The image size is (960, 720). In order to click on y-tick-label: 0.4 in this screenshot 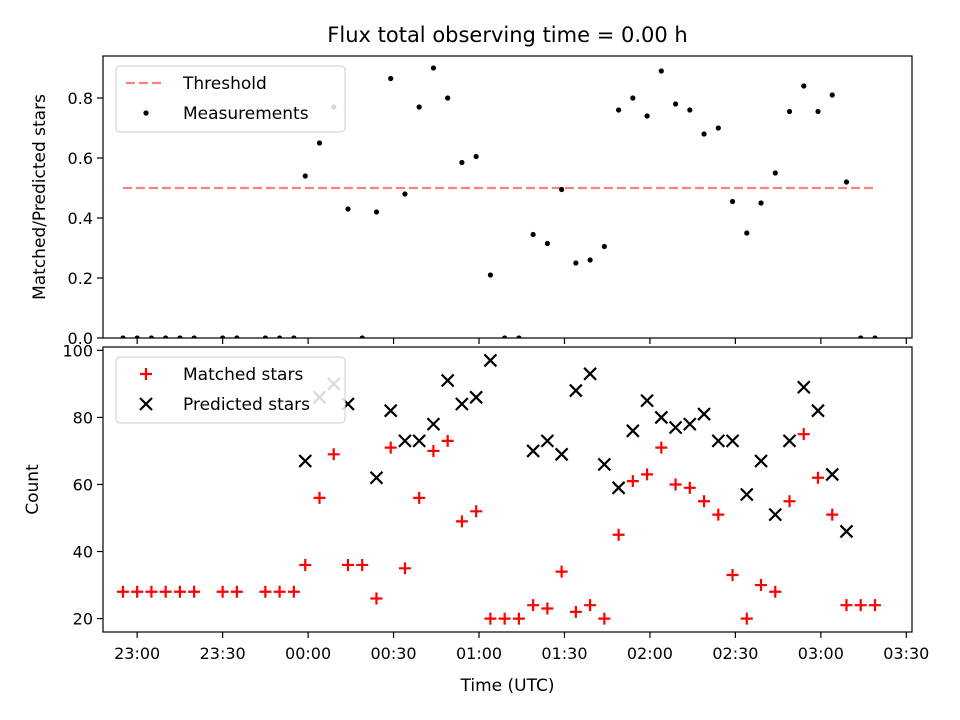, I will do `click(80, 218)`.